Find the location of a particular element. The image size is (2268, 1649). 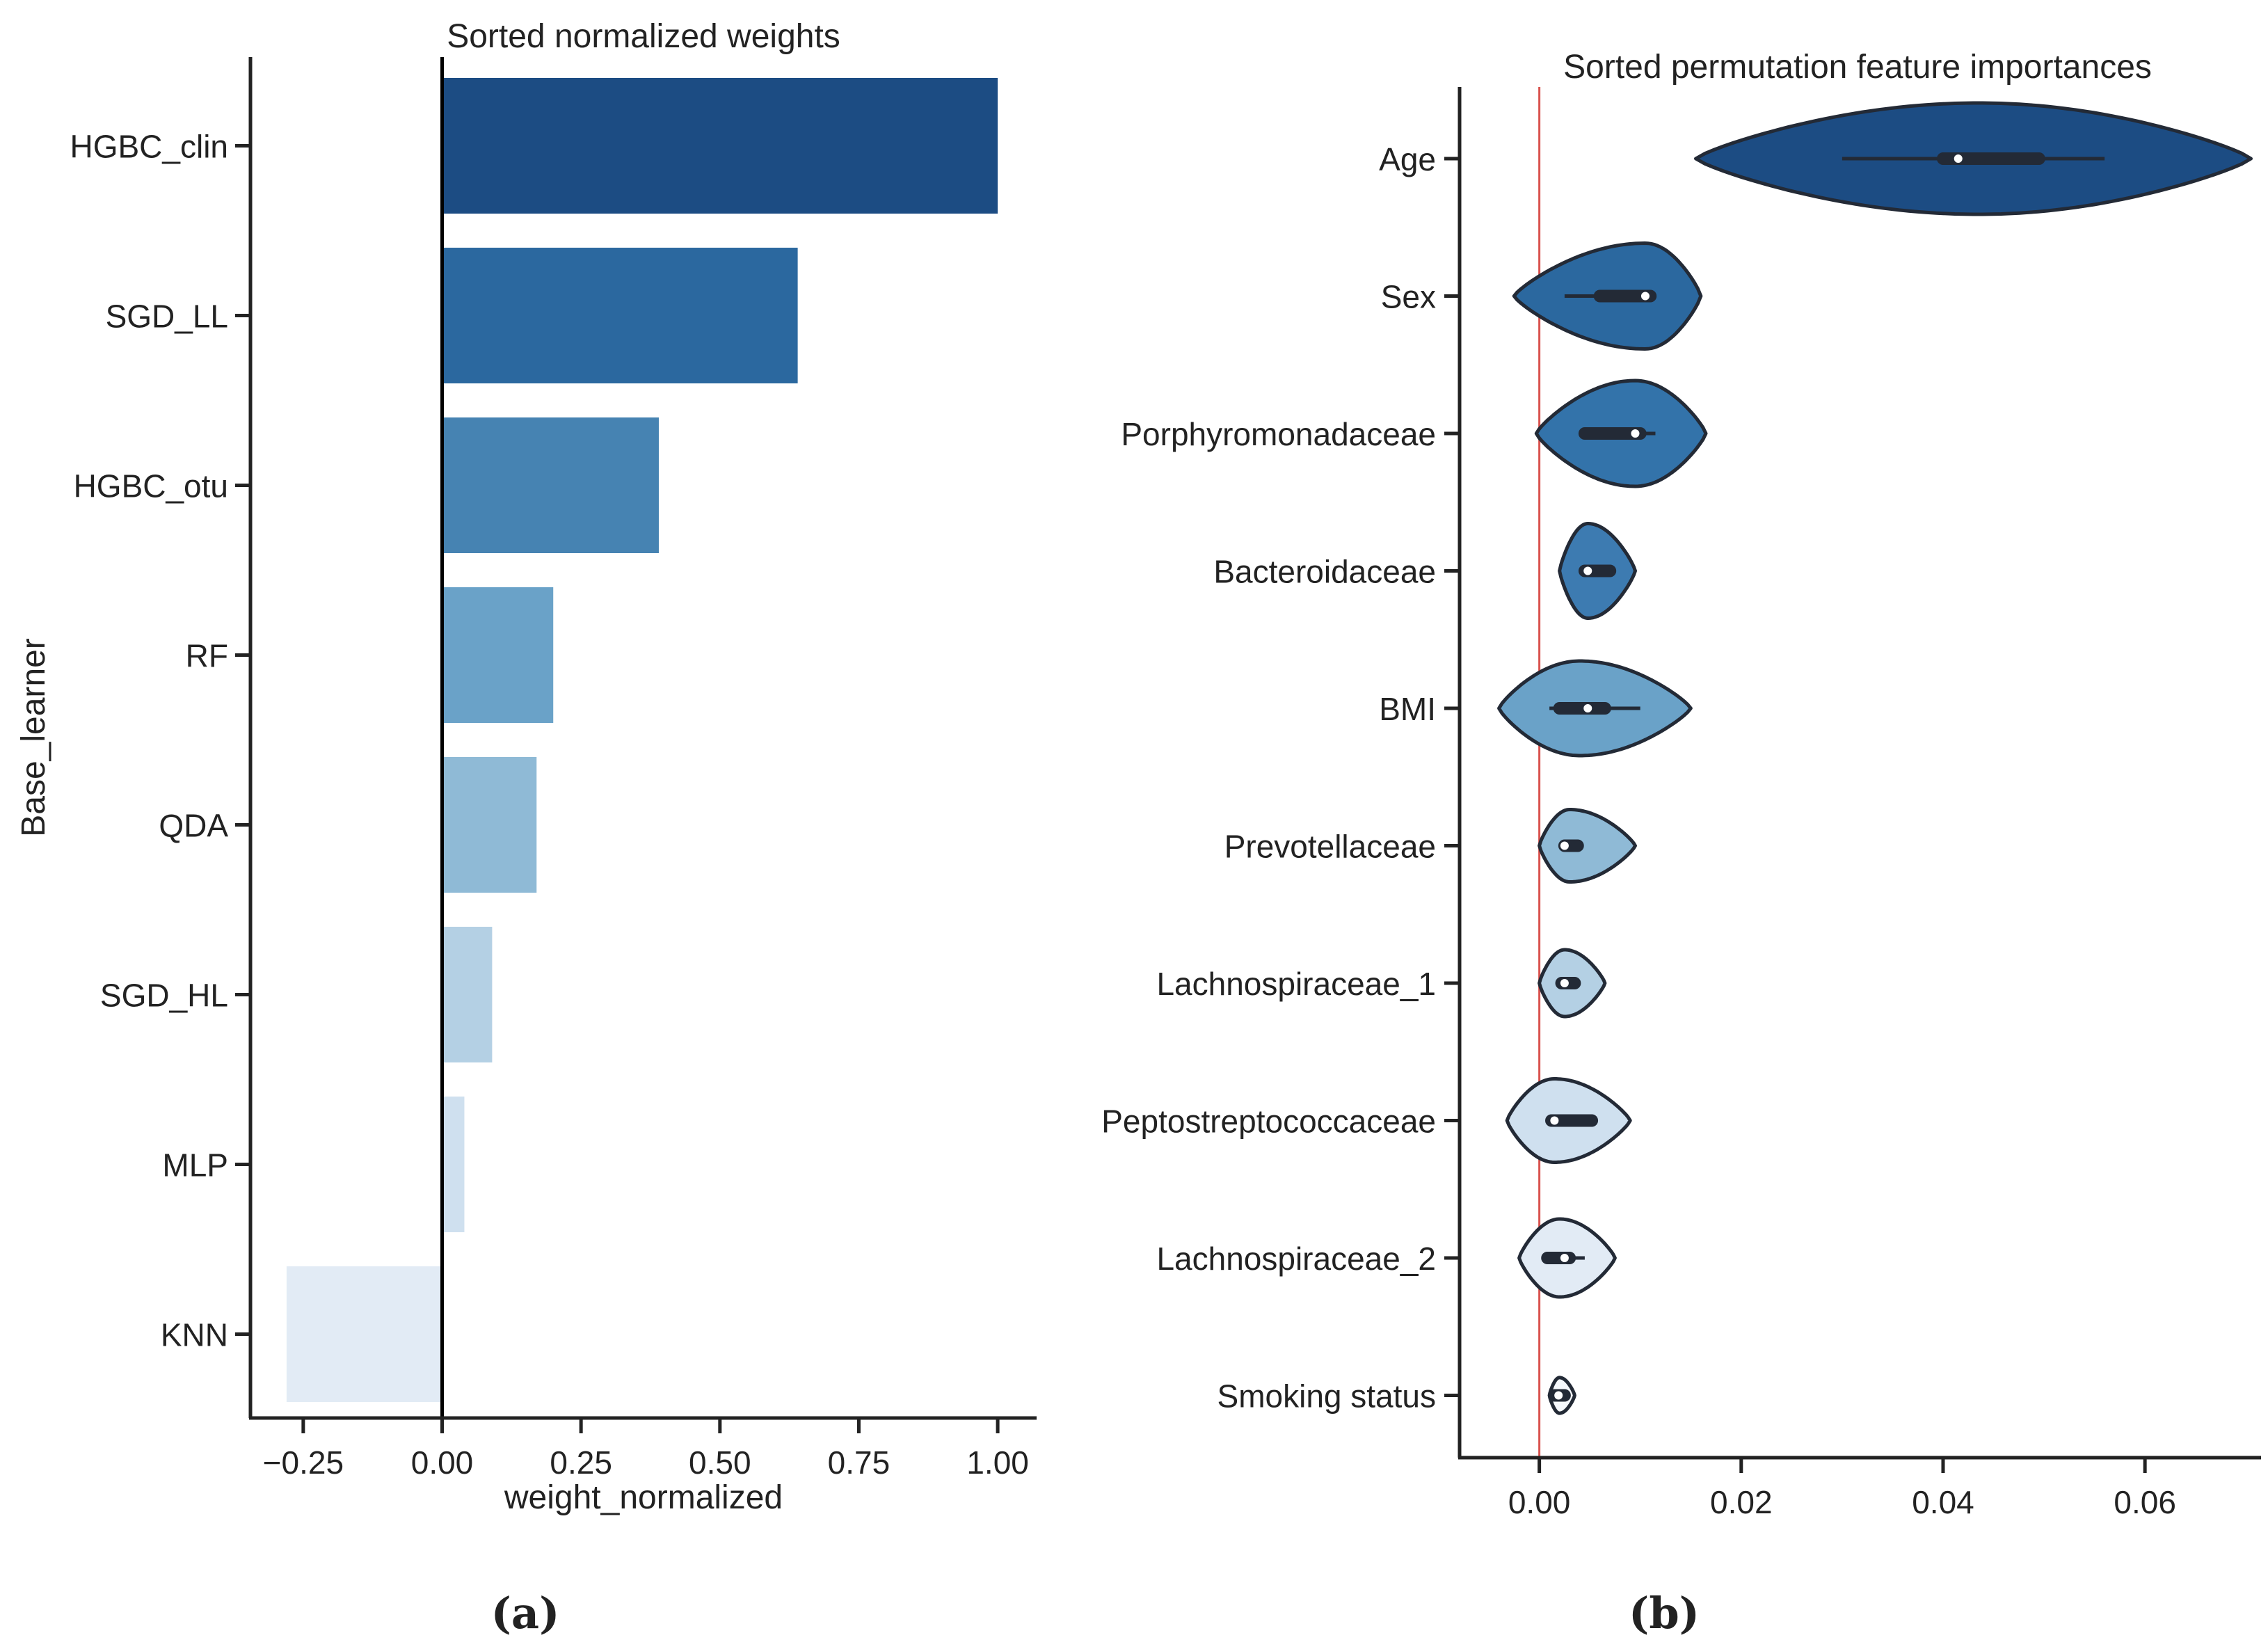

y-tick-label-lachnospiraceae-2: Lachnospiraceae_2 is located at coordinates (1296, 1259).